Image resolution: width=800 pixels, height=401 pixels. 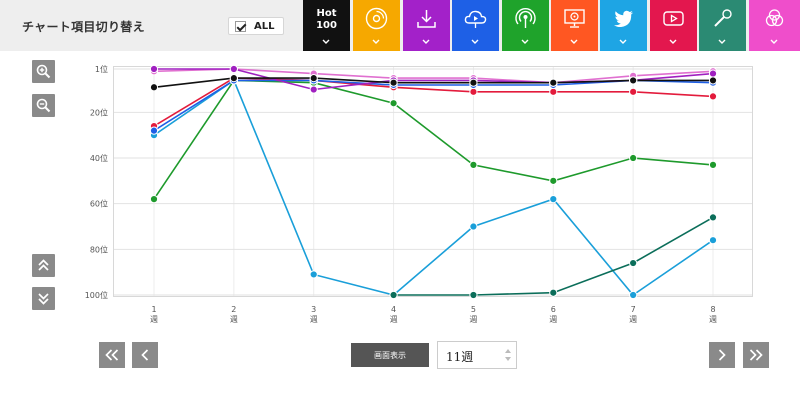 What do you see at coordinates (774, 25) in the screenshot?
I see `toggle-gyao` at bounding box center [774, 25].